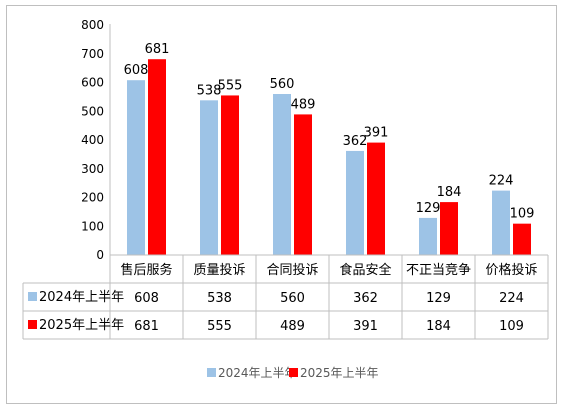 Image resolution: width=565 pixels, height=410 pixels. I want to click on data-label: 129, so click(428, 208).